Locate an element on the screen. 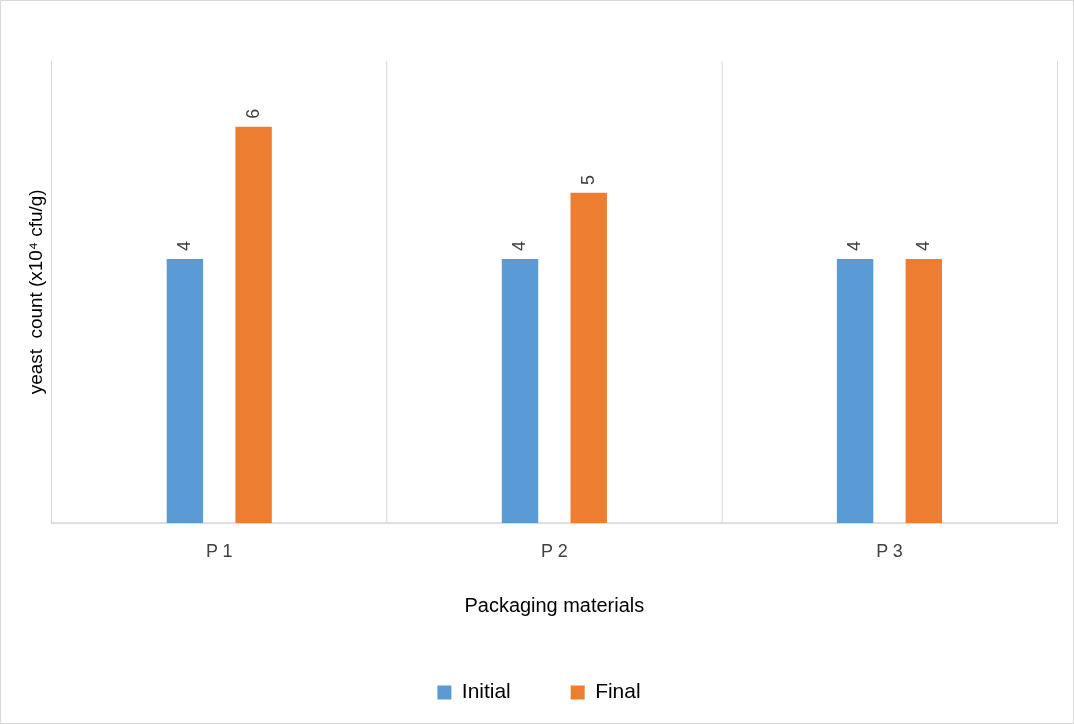 This screenshot has width=1074, height=724. y-axis-title: yeast count (x10⁴ cfu/g) is located at coordinates (35, 292).